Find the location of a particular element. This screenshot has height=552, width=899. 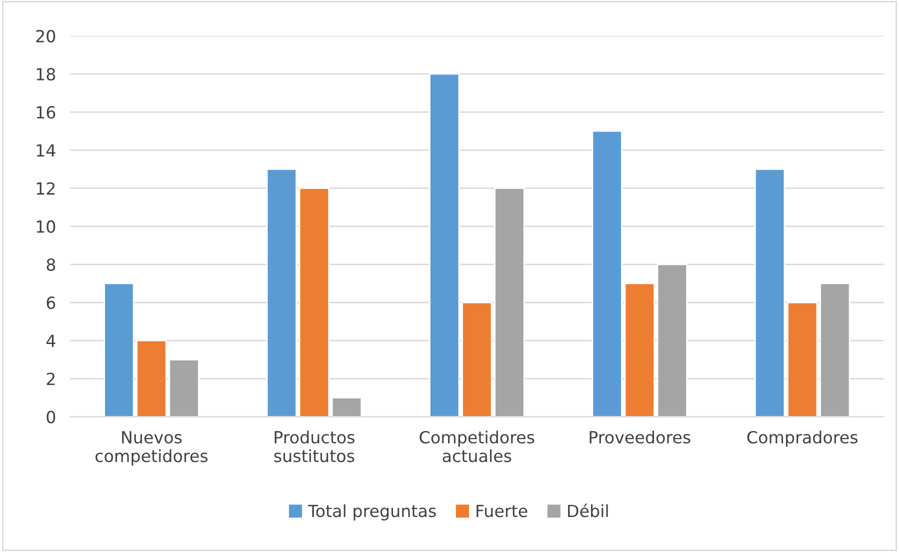

y-tick-label: 8 is located at coordinates (51, 264).